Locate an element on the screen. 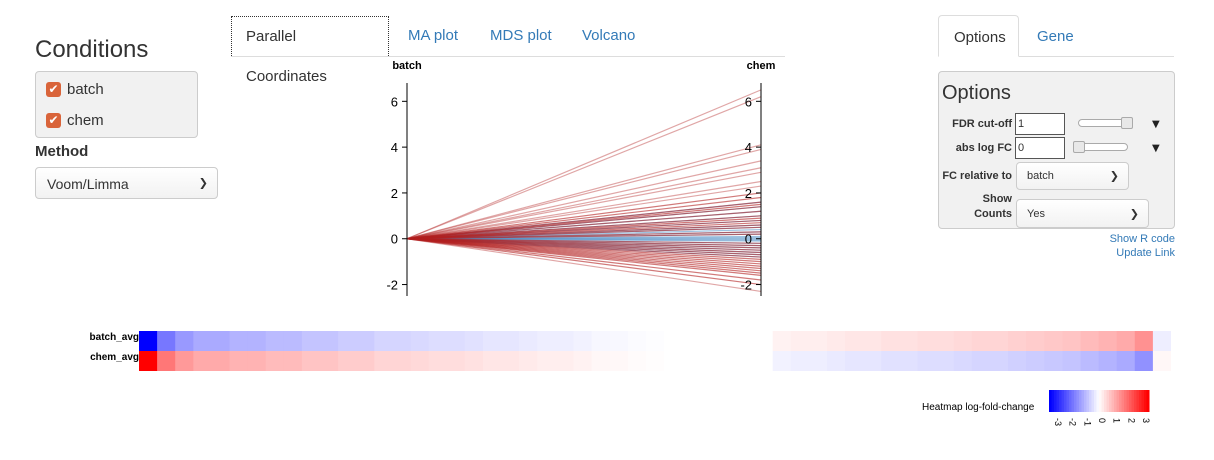 This screenshot has width=1214, height=460. legend-tick-label: 2 is located at coordinates (1131, 420).